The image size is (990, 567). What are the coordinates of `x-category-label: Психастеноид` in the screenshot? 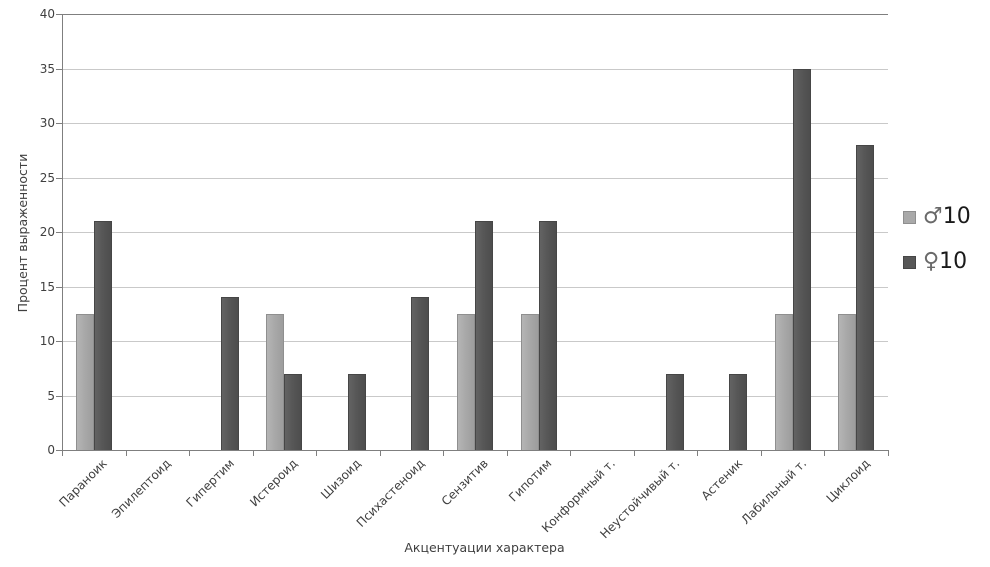 It's located at (391, 493).